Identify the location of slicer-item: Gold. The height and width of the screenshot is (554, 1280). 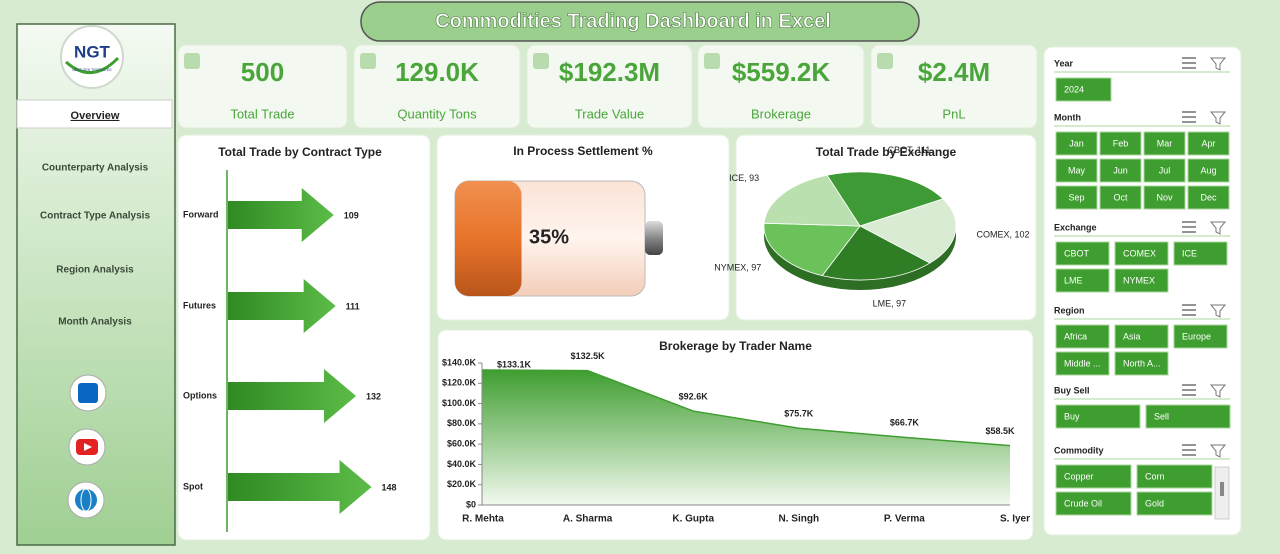
(1154, 503).